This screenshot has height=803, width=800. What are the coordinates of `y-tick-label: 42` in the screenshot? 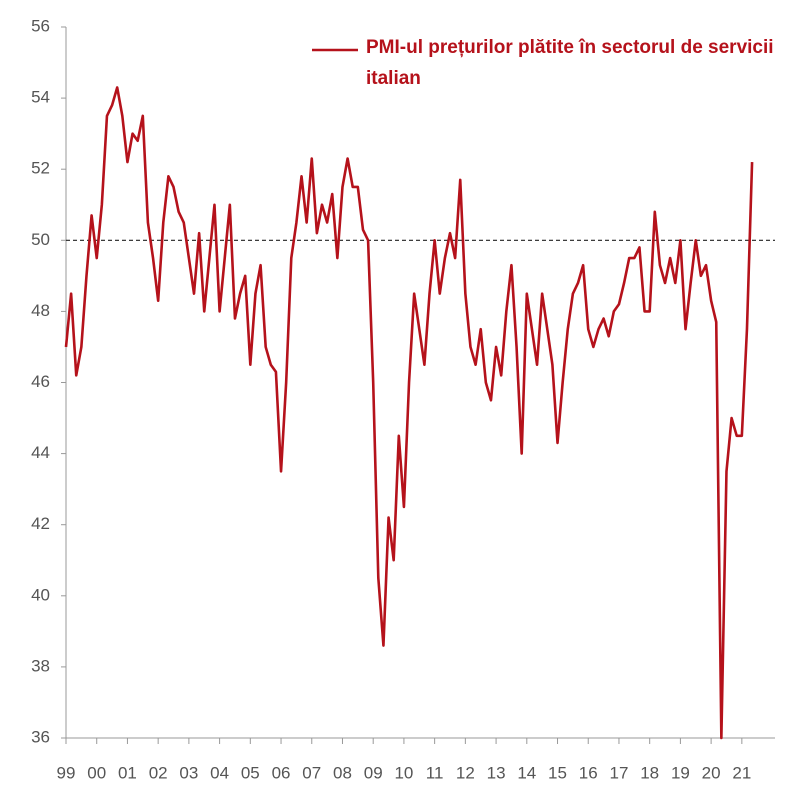 It's located at (40, 523).